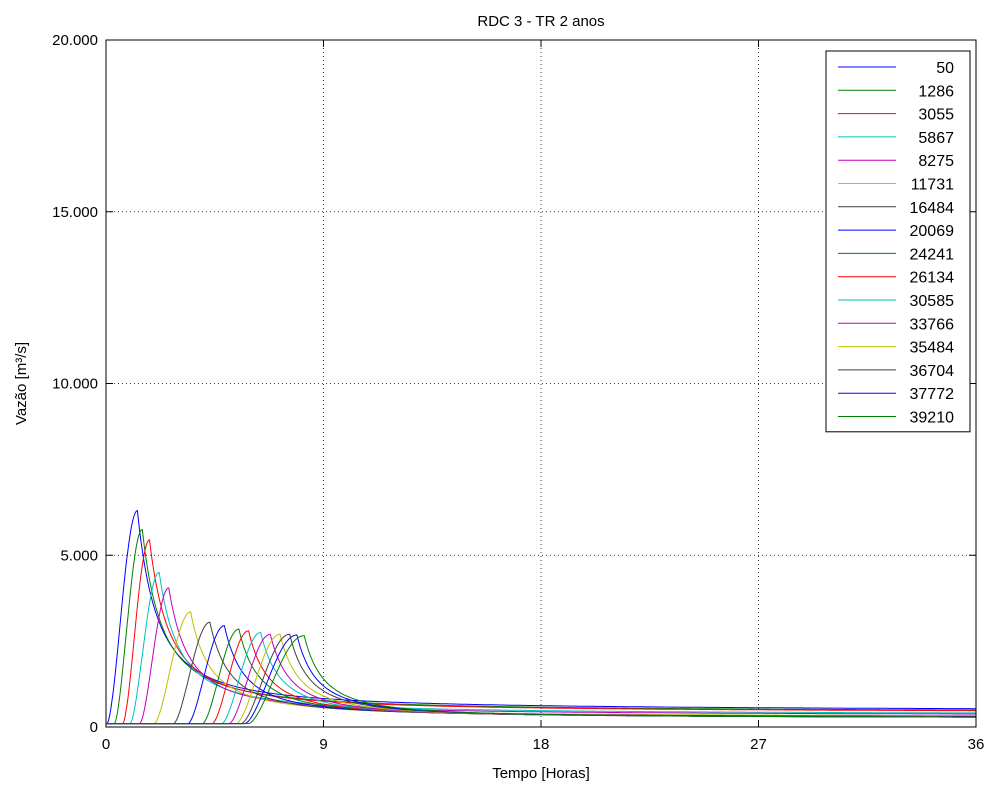 The image size is (992, 790). I want to click on x-tick-label: 27, so click(758, 744).